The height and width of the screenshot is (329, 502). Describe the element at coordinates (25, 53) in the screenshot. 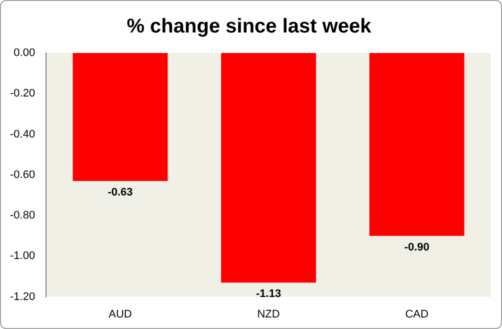

I see `y-tick-label: 0.00` at that location.